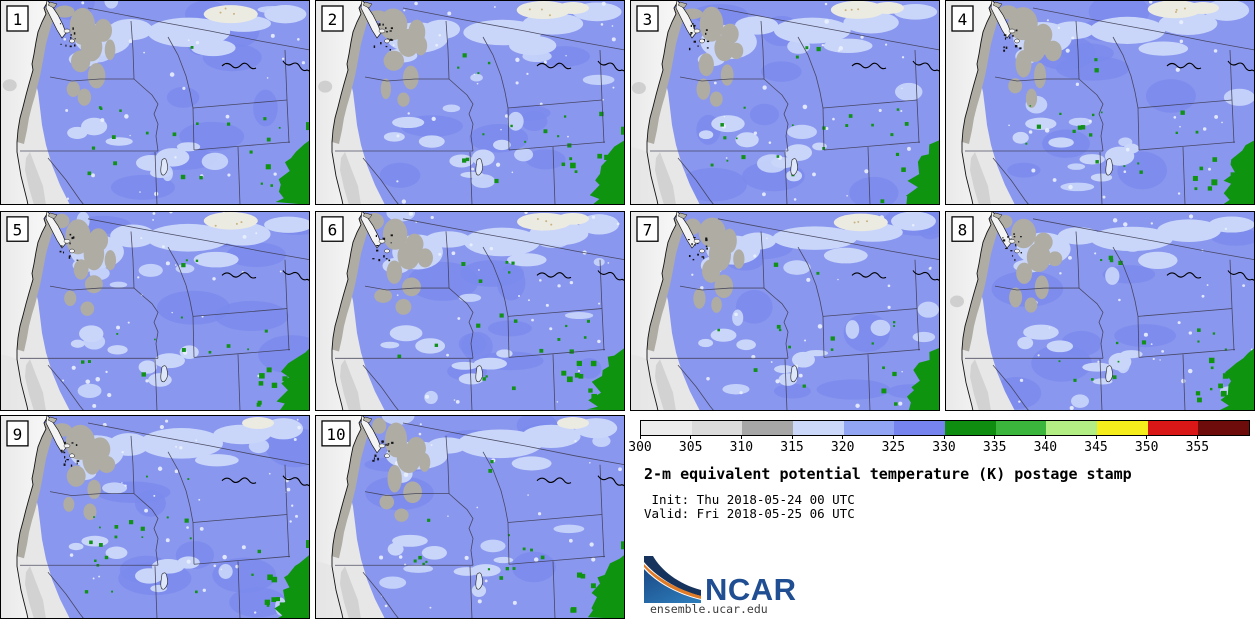  What do you see at coordinates (648, 19) in the screenshot?
I see `svg-text: 3` at bounding box center [648, 19].